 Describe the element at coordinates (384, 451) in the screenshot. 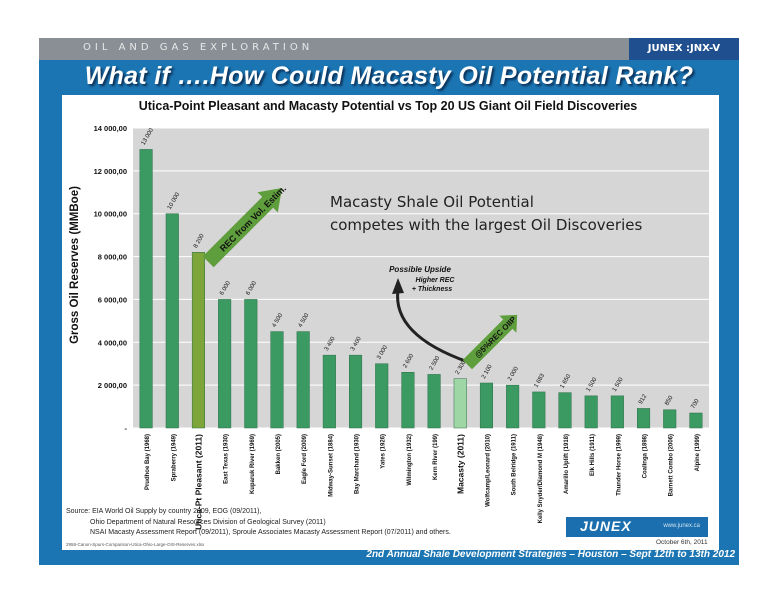

I see `category-label: Yates (1926)` at that location.